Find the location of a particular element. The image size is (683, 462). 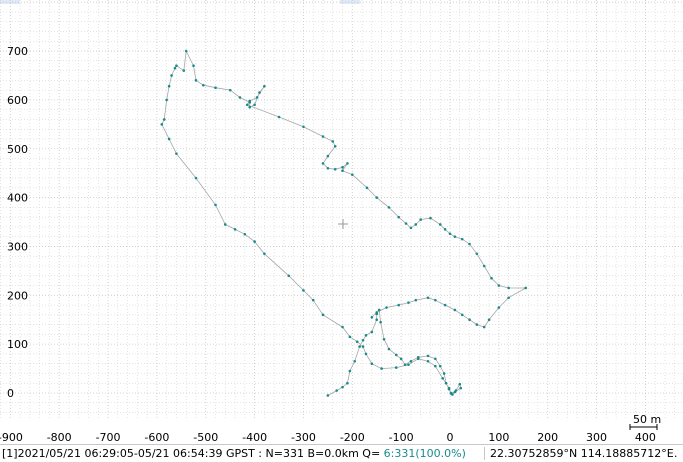

crosshair-cursor-icon is located at coordinates (343, 224).